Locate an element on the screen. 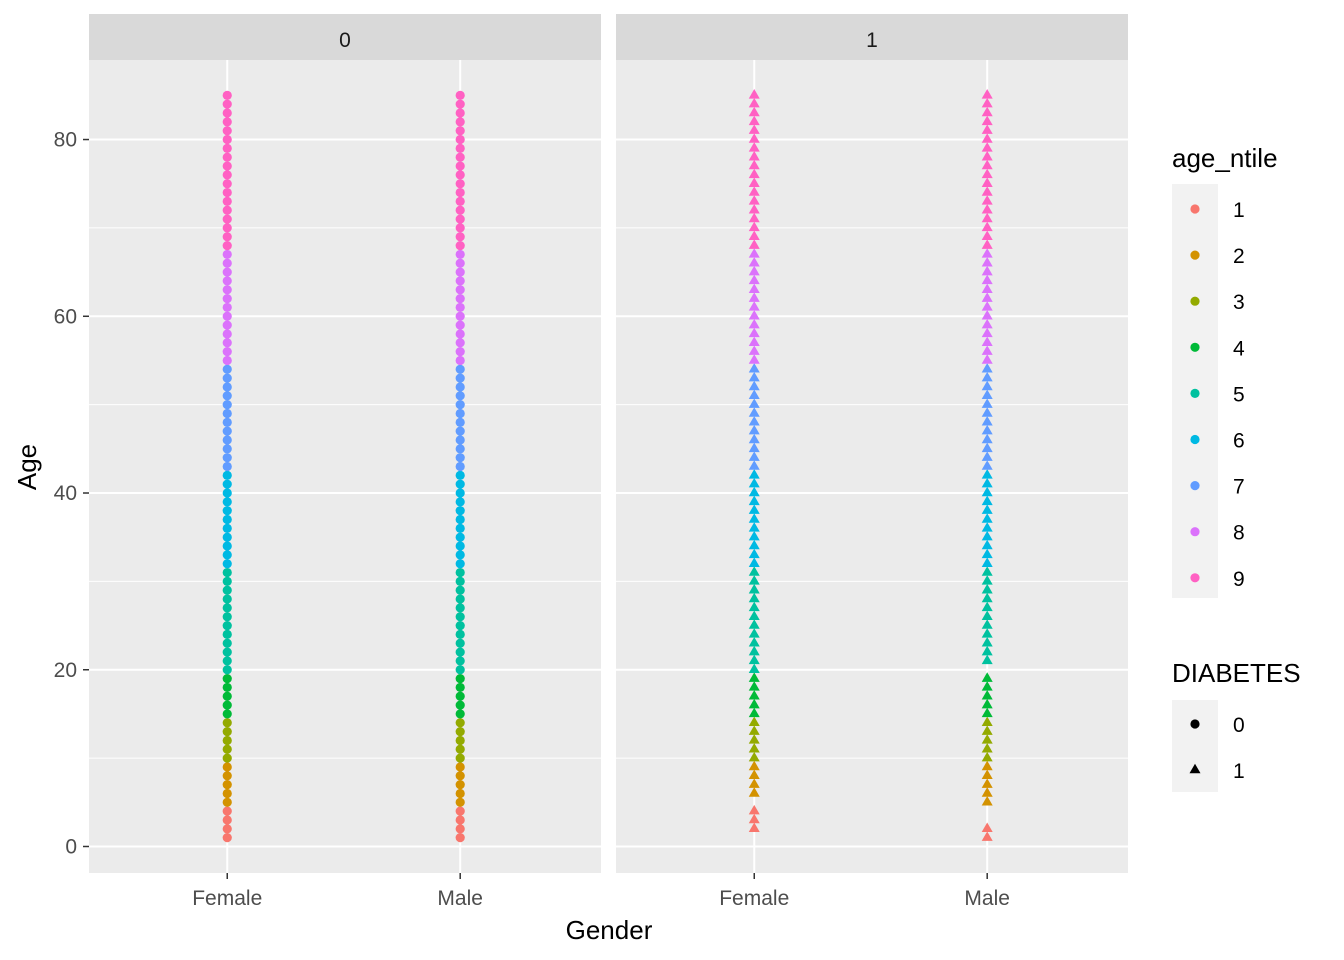 Image resolution: width=1344 pixels, height=960 pixels. legend-title-diabetes: DIABETES is located at coordinates (1236, 673).